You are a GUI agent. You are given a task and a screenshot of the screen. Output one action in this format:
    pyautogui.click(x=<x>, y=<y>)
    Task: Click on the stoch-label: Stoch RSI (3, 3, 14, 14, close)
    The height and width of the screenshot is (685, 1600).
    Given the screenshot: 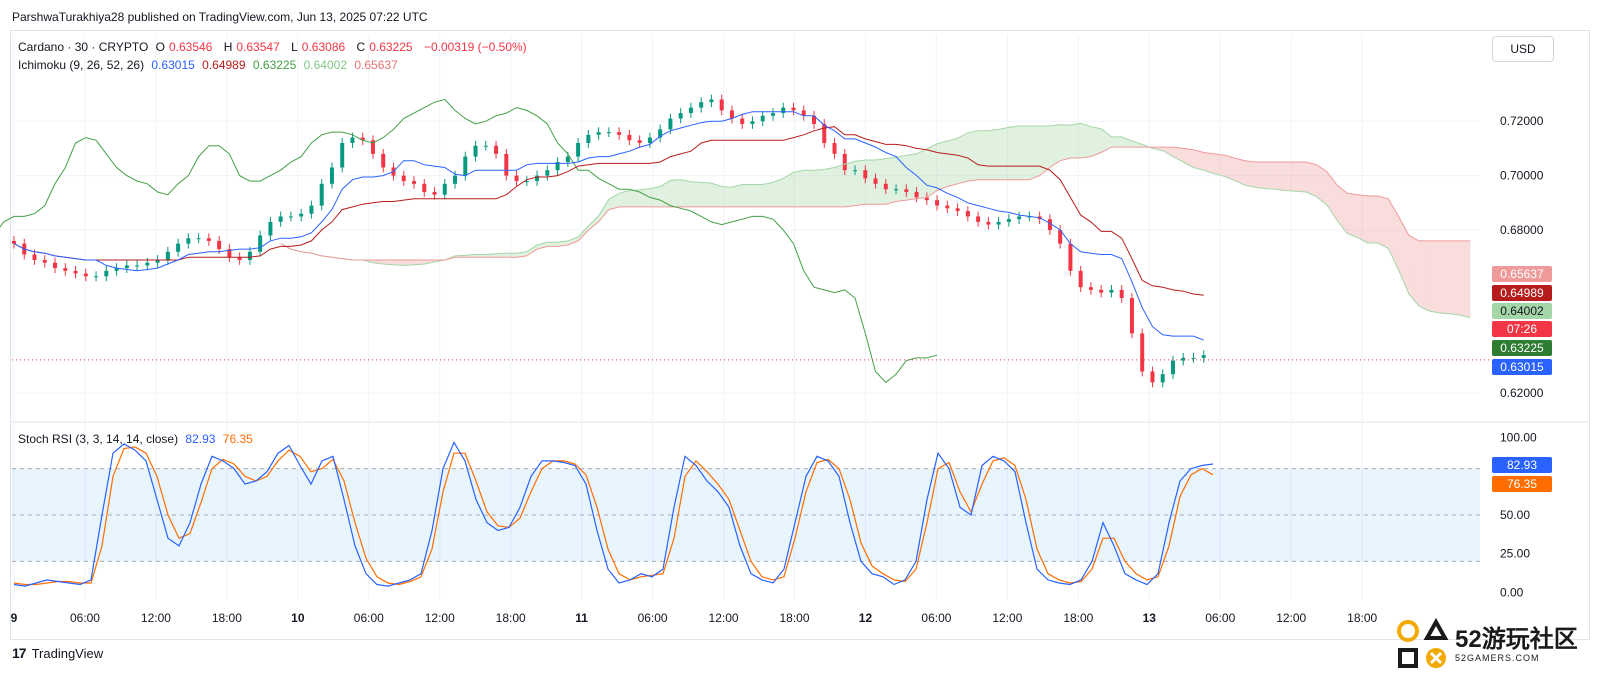 What is the action you would take?
    pyautogui.click(x=98, y=439)
    